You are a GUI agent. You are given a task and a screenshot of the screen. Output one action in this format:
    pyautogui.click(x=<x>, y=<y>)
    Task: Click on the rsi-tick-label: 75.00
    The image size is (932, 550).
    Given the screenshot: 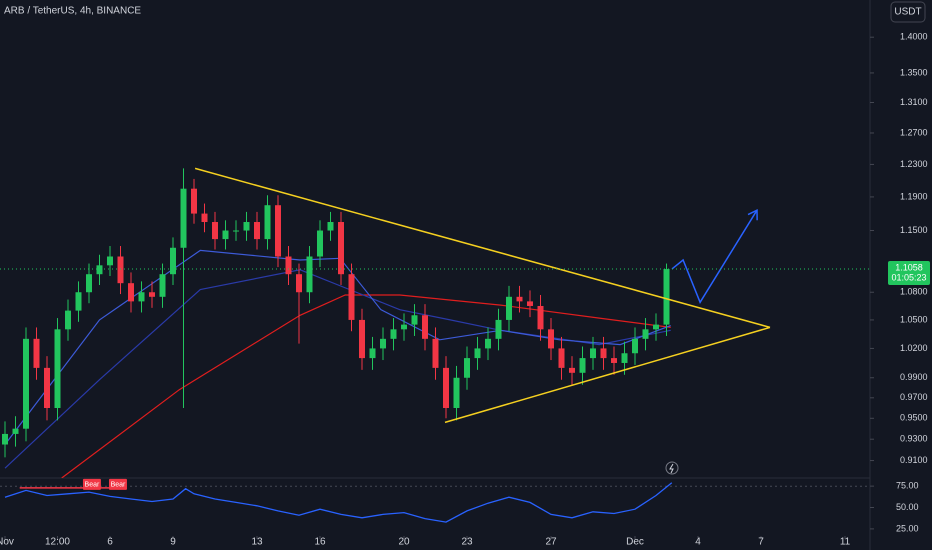 What is the action you would take?
    pyautogui.click(x=907, y=486)
    